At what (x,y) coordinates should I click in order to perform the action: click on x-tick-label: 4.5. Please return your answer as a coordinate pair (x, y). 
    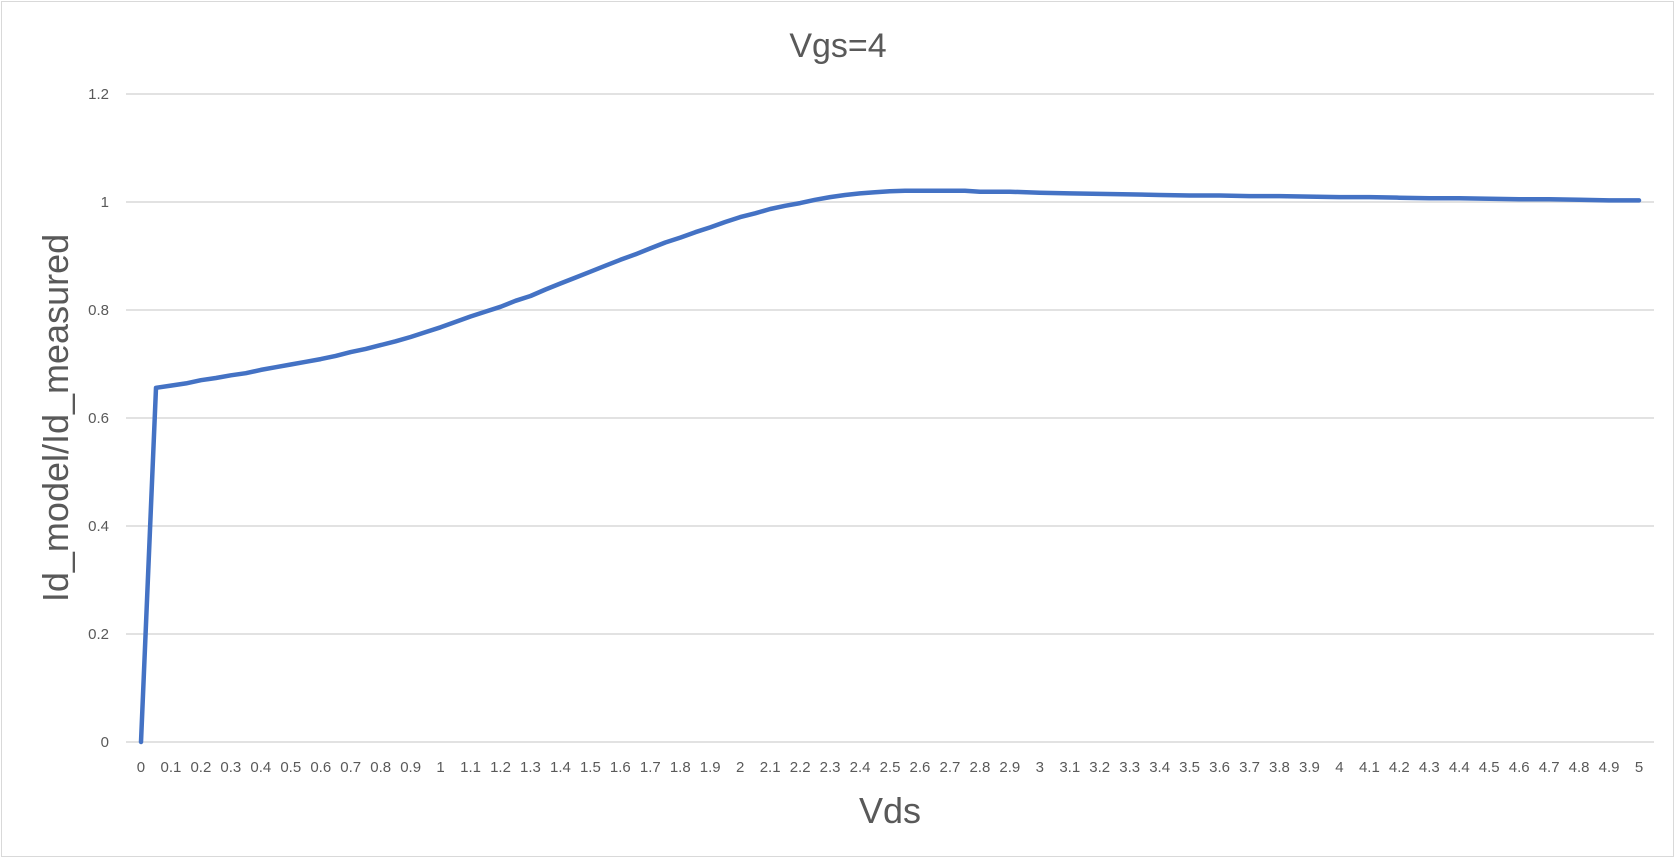
    Looking at the image, I should click on (1489, 767).